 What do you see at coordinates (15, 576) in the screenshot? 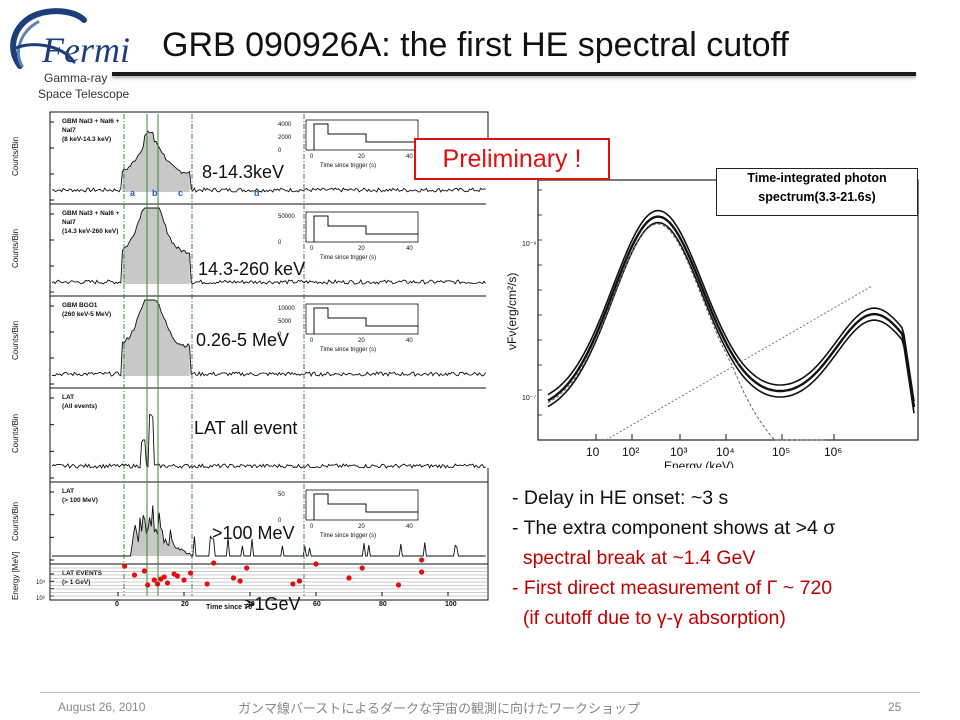
I see `panel-y-axis-label: Energy [MeV]` at bounding box center [15, 576].